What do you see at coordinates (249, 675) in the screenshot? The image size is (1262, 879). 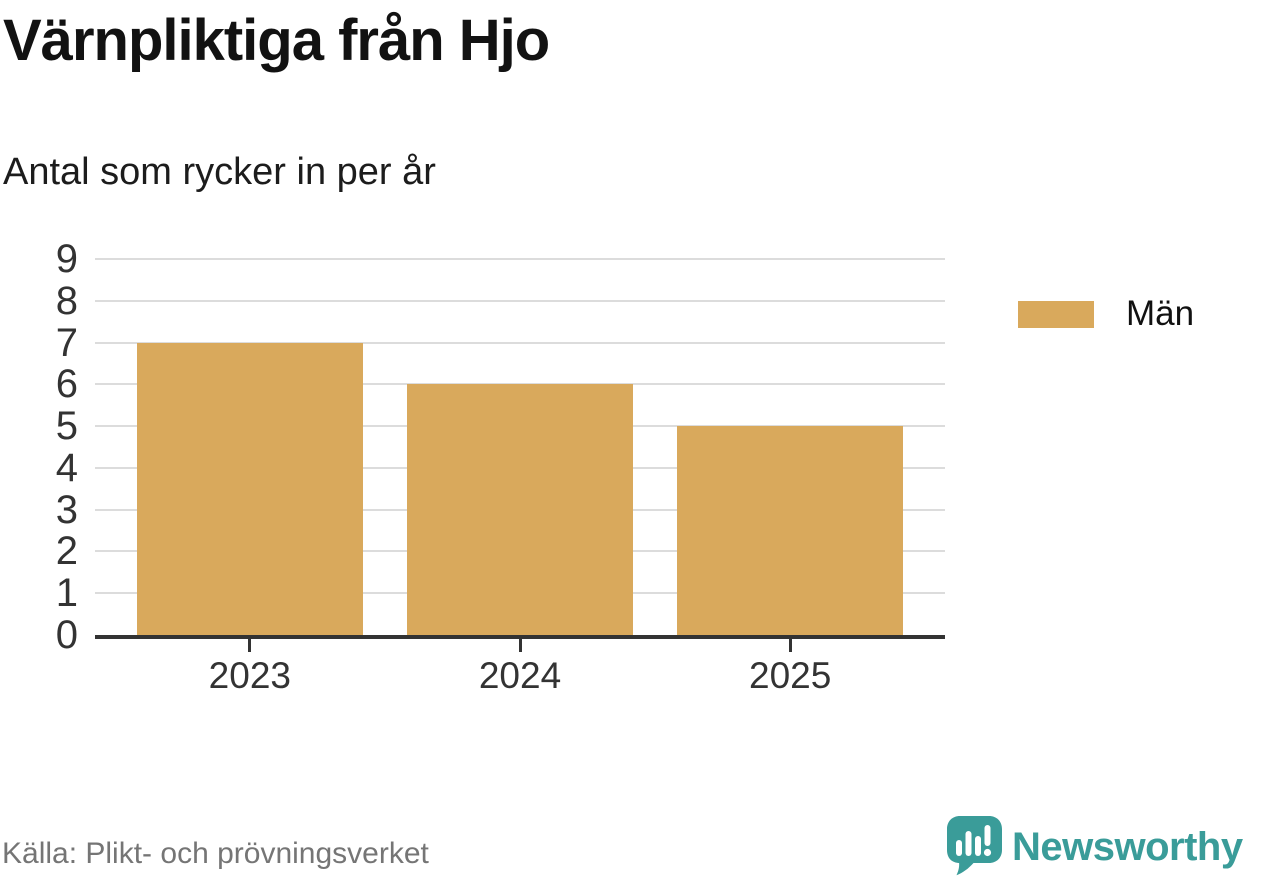 I see `x-tick-label-2023: 2023` at bounding box center [249, 675].